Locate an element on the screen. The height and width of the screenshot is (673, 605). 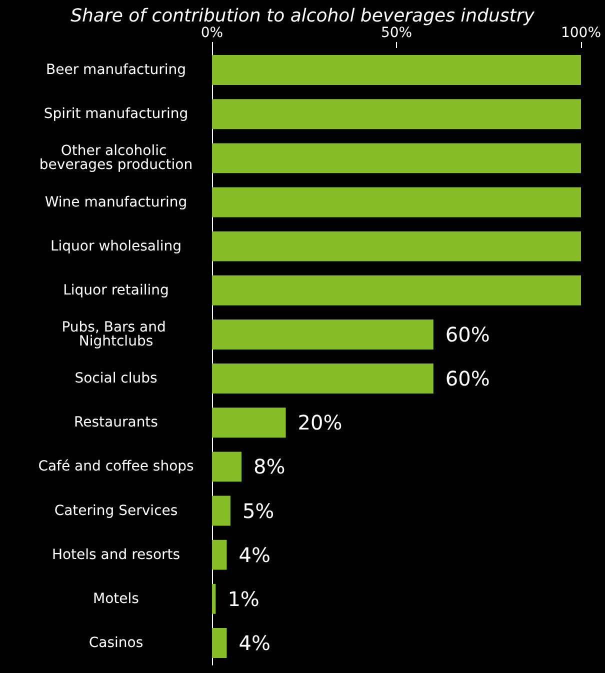
chart-title: Share of contribution to alcohol beverages industry is located at coordinates (302, 16).